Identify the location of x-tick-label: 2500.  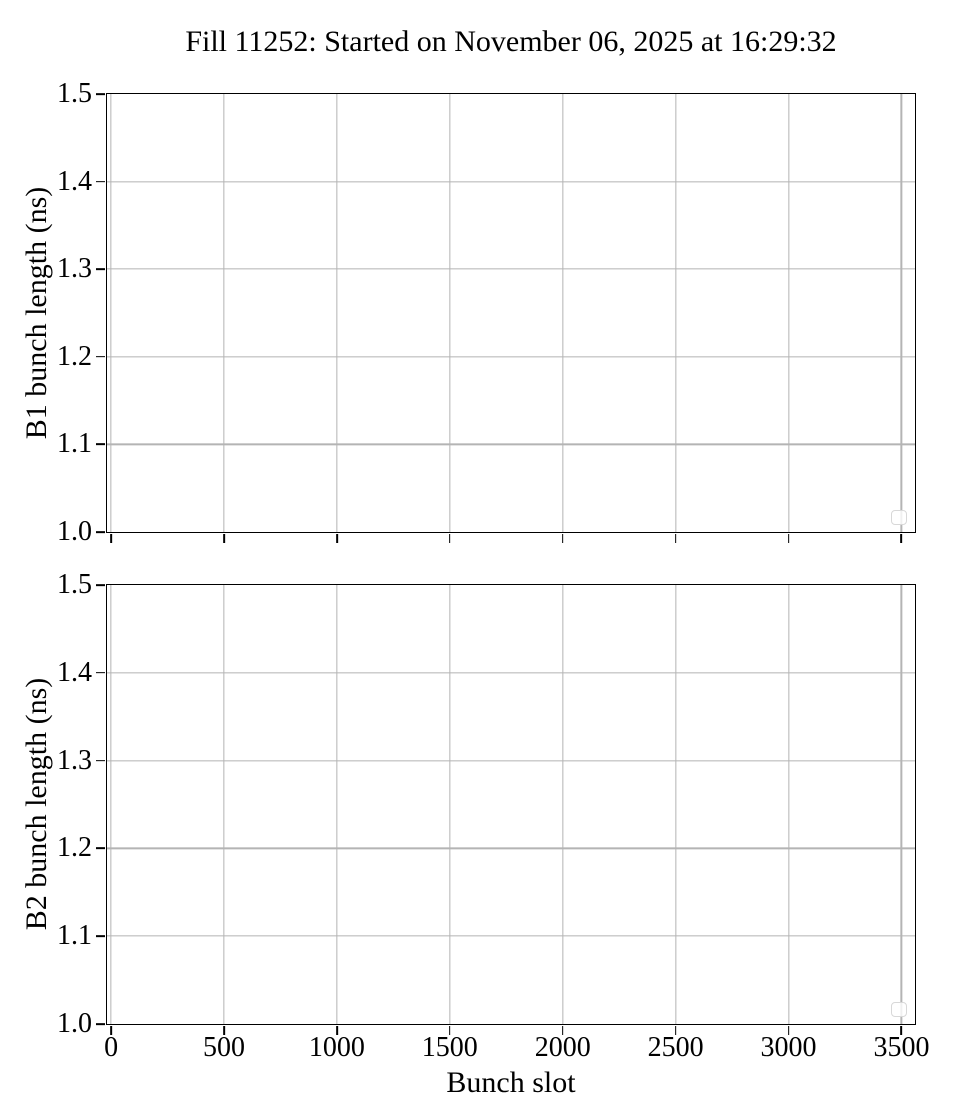
(675, 1047).